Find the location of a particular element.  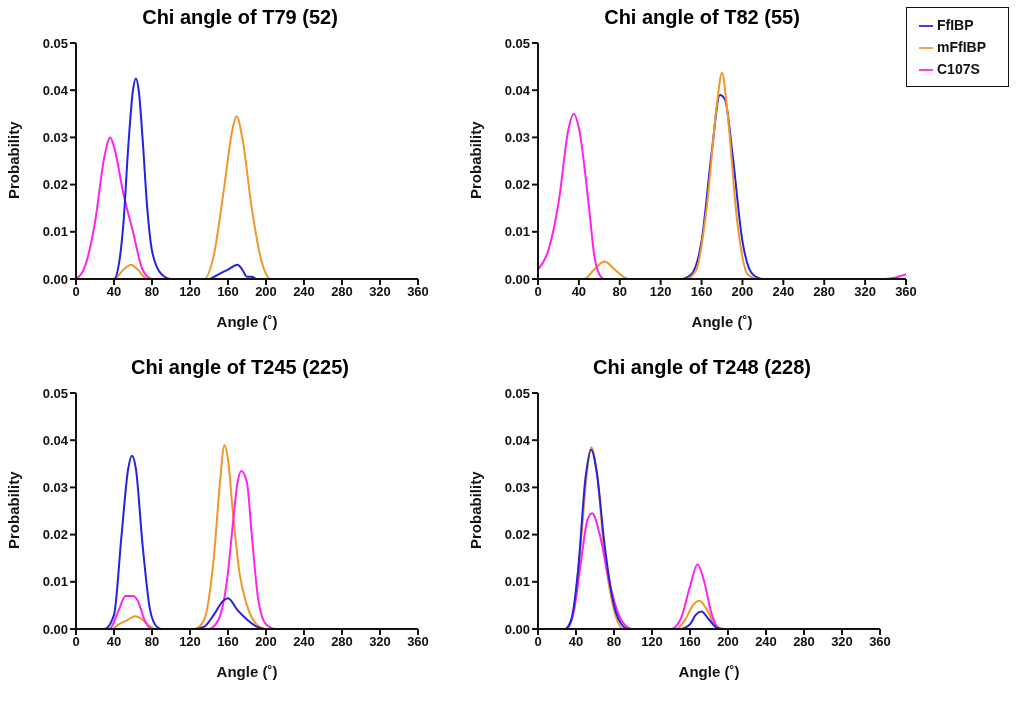

chart-title: Chi angle of T82 (55) is located at coordinates (702, 17).